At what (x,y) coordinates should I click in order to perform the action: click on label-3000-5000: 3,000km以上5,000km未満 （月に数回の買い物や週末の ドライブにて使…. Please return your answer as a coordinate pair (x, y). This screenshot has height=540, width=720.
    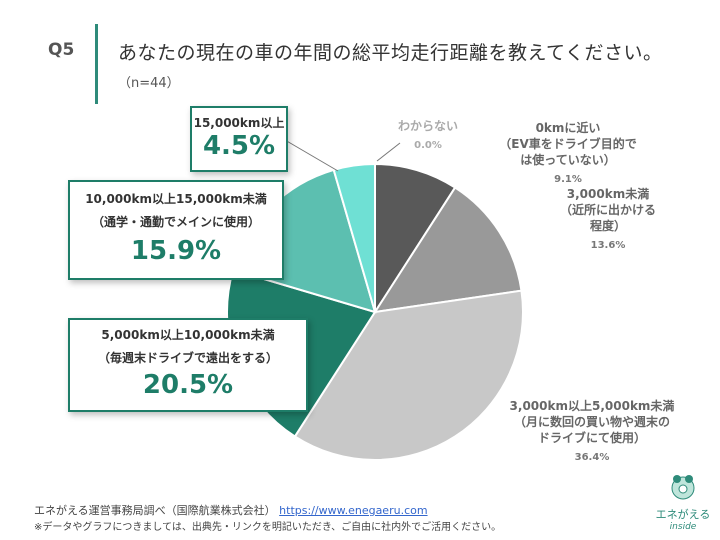
    Looking at the image, I should click on (592, 431).